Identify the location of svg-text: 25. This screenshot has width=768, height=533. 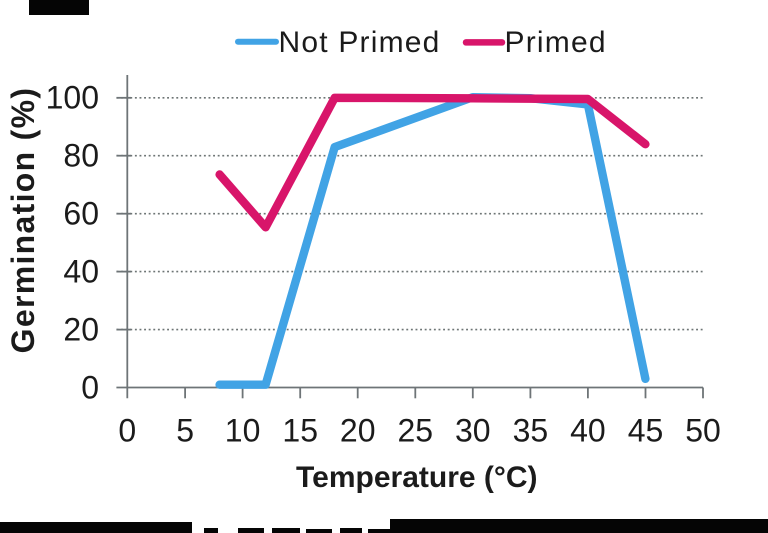
(416, 430).